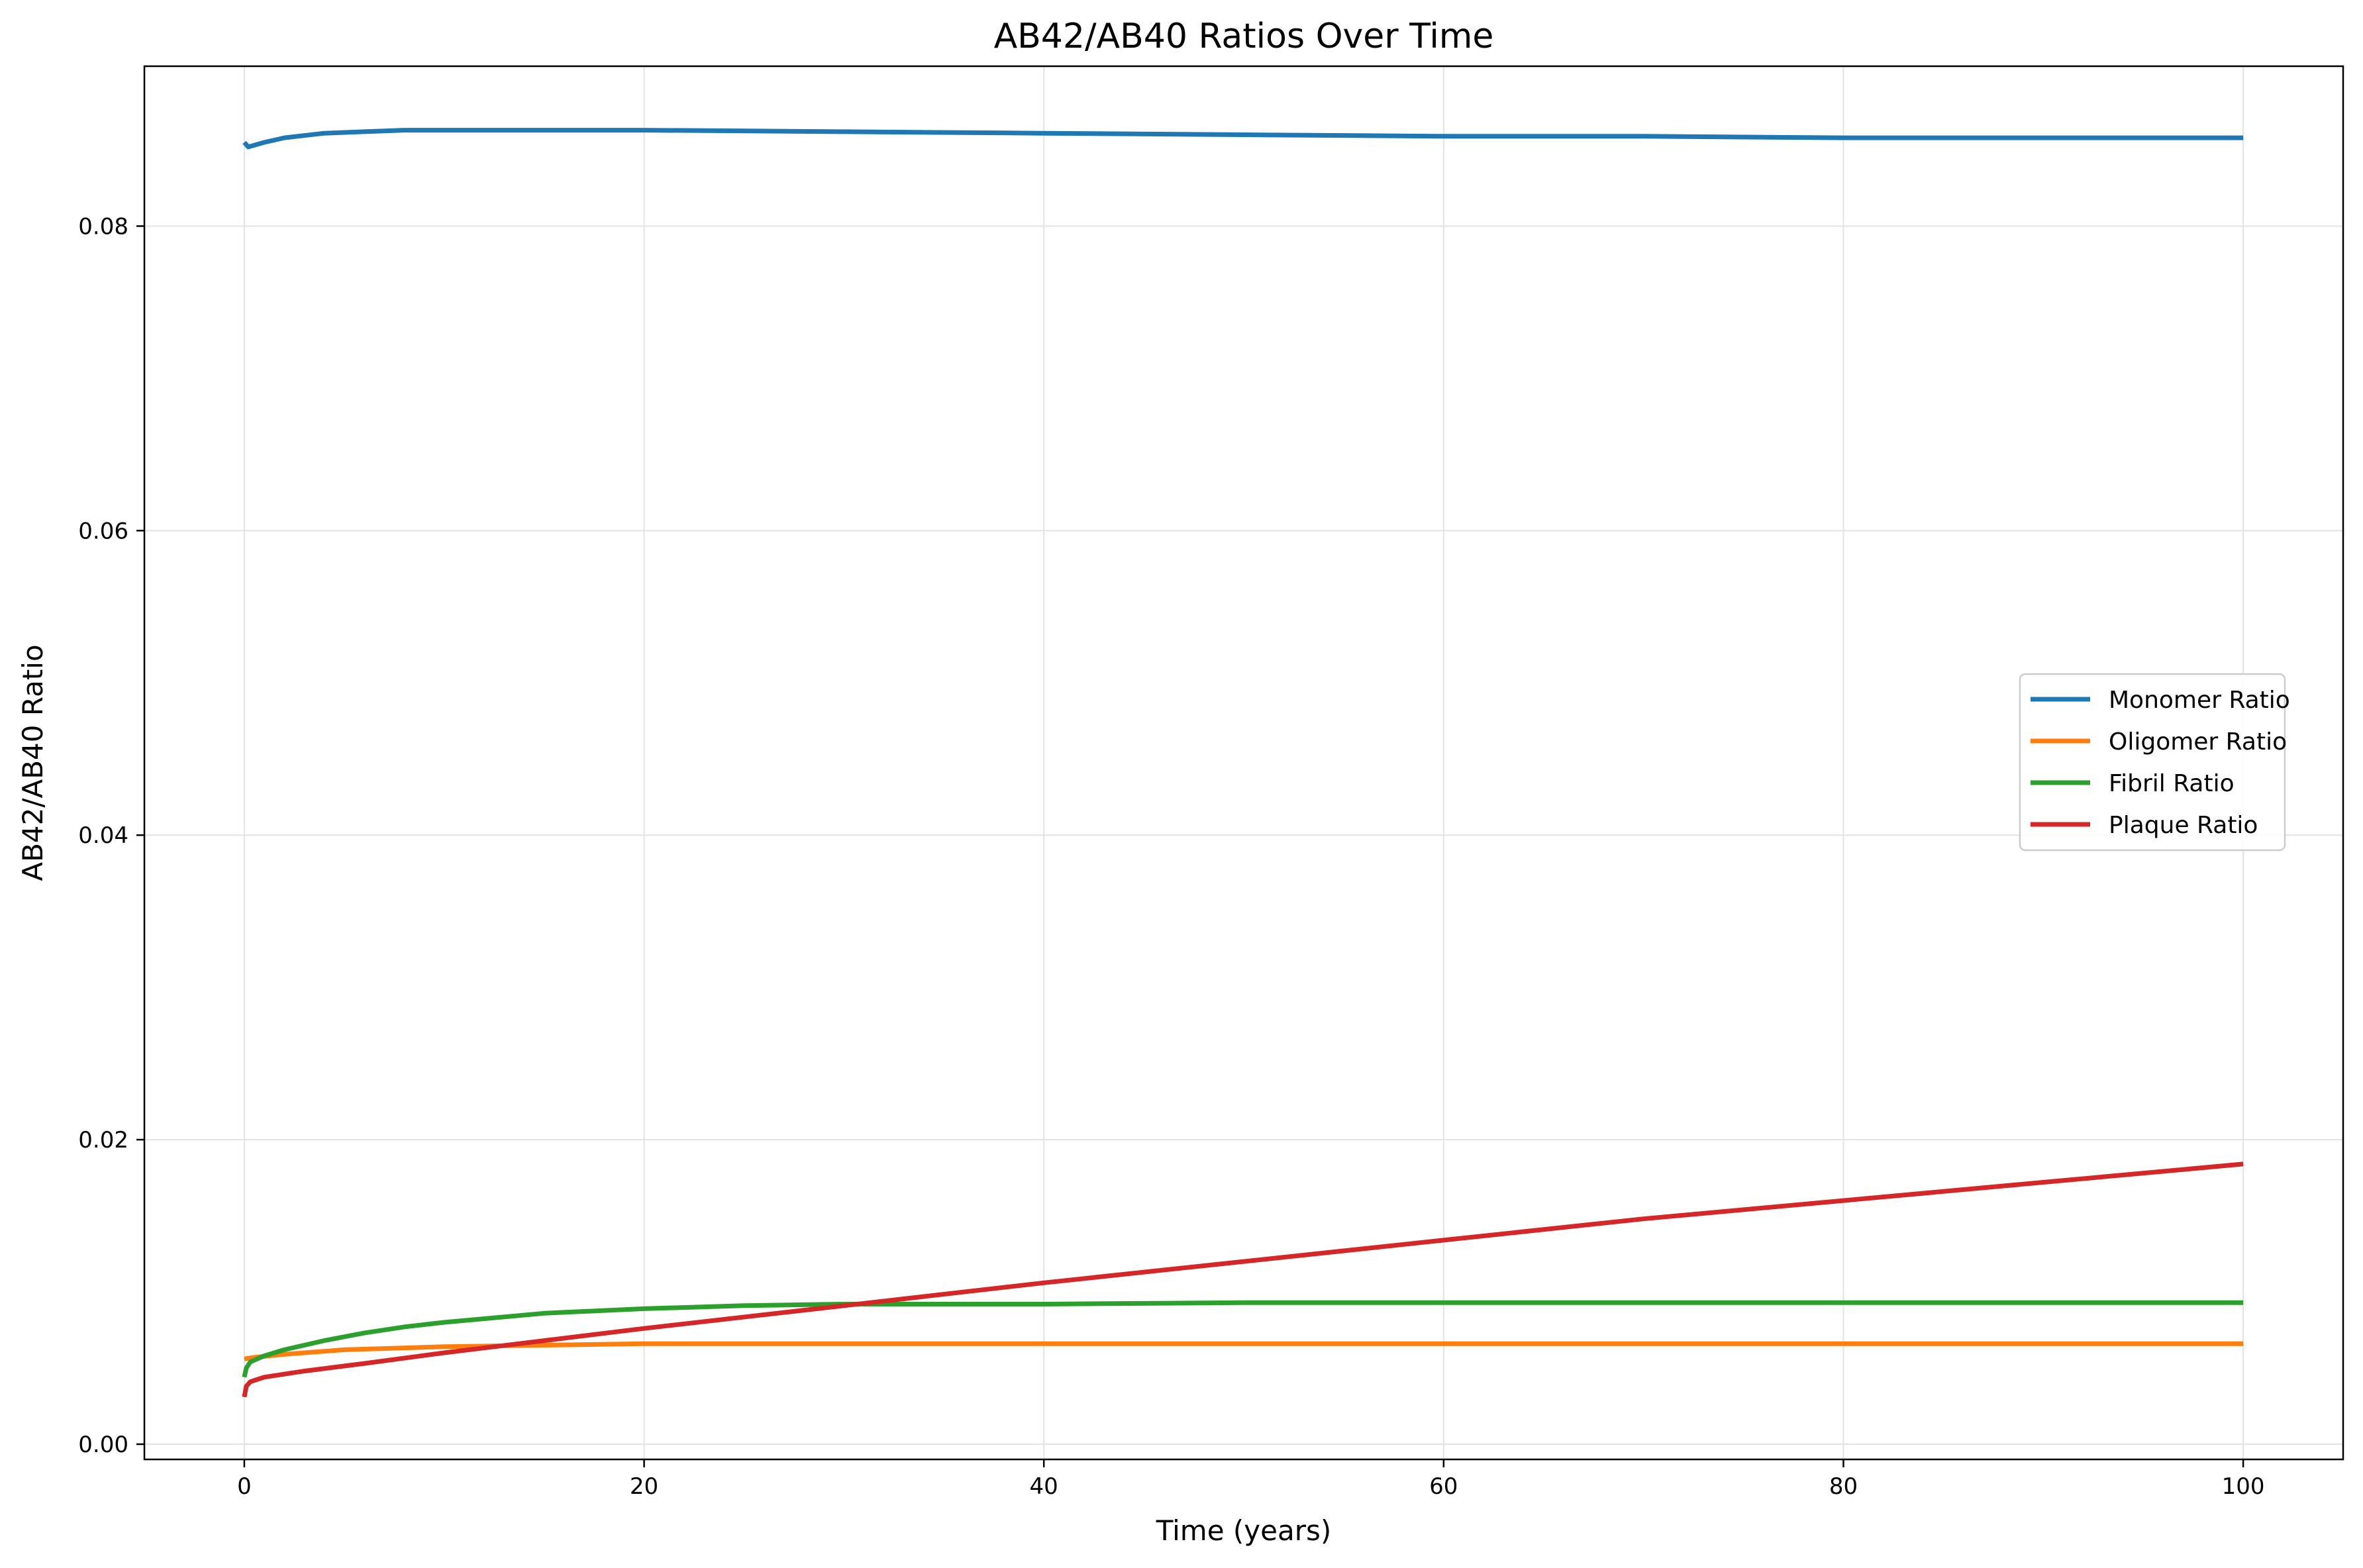 The image size is (2363, 1568). I want to click on x-tick-label: 20, so click(644, 1486).